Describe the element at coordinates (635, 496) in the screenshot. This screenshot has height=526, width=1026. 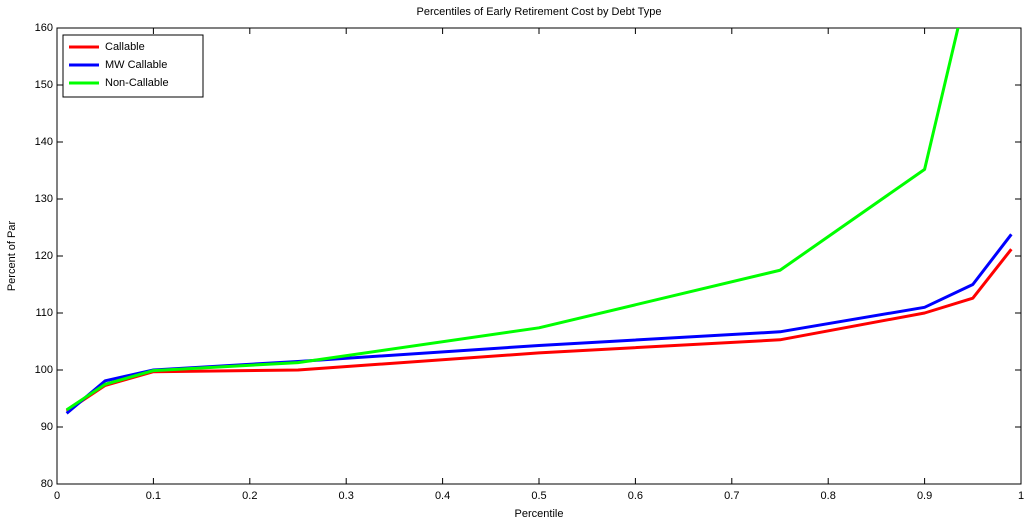
I see `x-tick-label: 0.6` at that location.